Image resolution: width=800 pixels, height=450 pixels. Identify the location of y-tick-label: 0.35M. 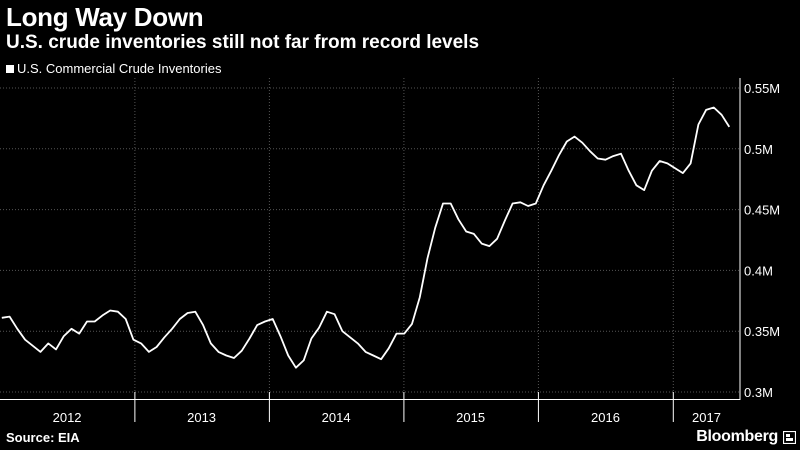
(762, 331).